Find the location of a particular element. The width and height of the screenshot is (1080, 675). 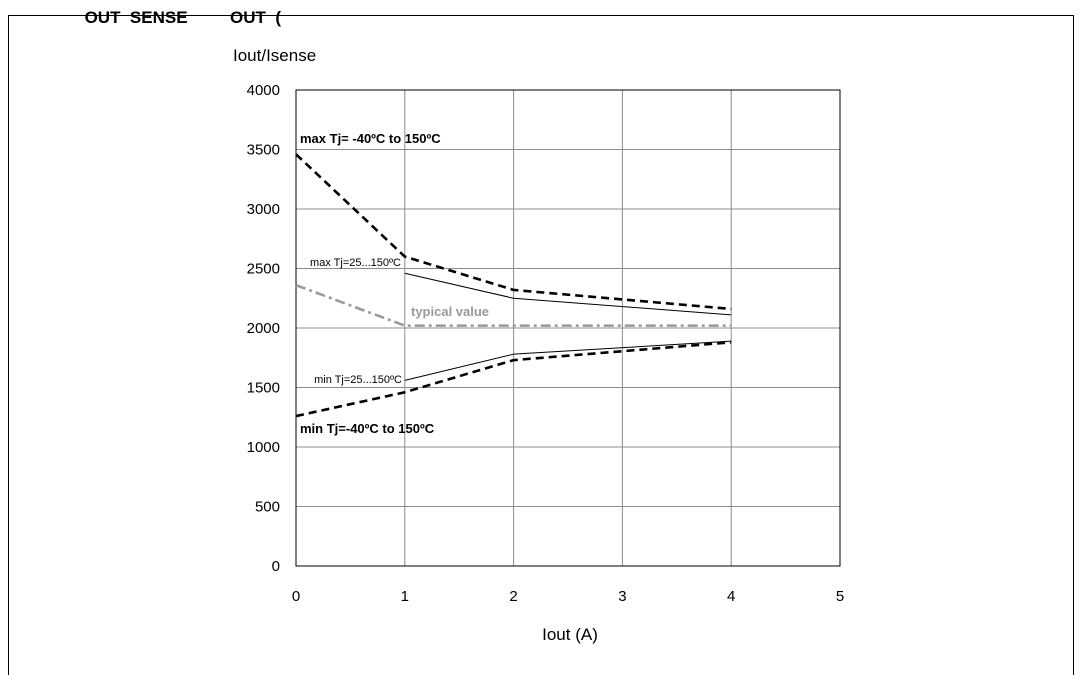

figure-caption-fragment: OUT SENSE OUT ( is located at coordinates (145, 17).